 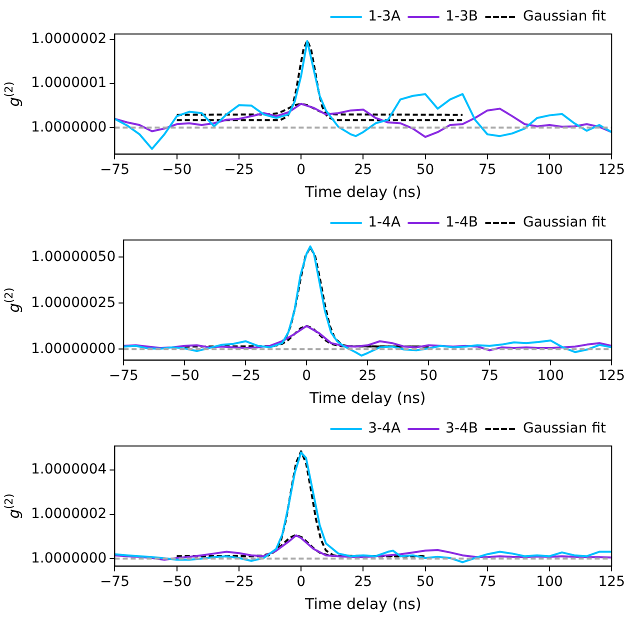 I want to click on legend-label: 3-4B, so click(x=462, y=428).